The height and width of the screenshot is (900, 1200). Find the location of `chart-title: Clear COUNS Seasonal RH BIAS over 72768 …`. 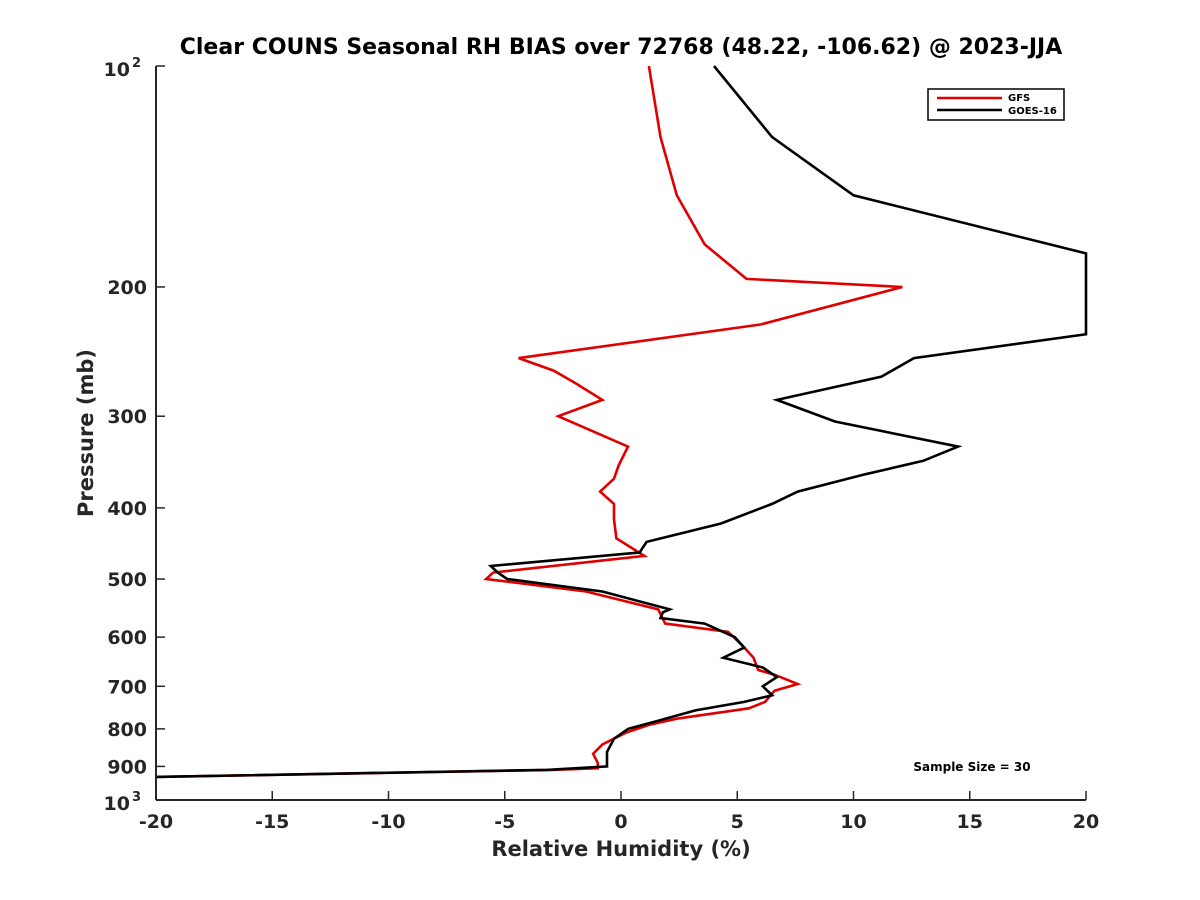

chart-title: Clear COUNS Seasonal RH BIAS over 72768 … is located at coordinates (621, 47).